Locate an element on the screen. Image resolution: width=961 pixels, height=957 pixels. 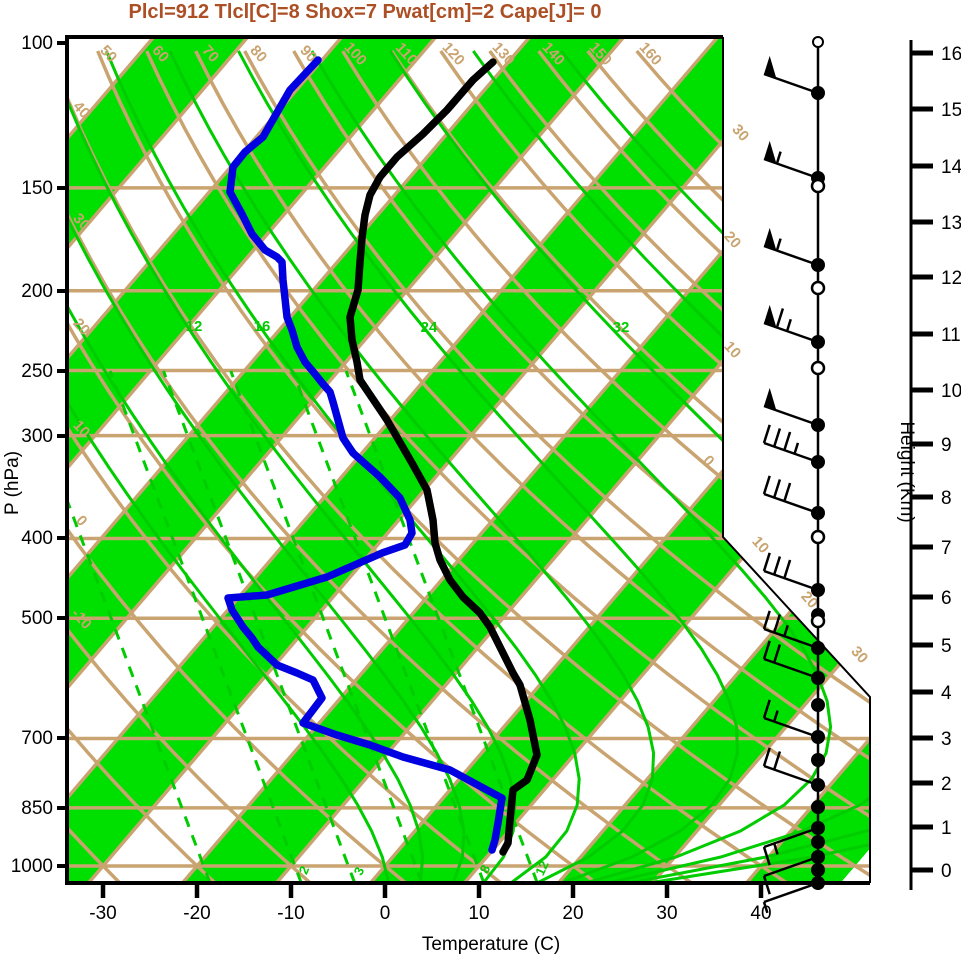
dry-adiabat-label: 50 is located at coordinates (108, 54).